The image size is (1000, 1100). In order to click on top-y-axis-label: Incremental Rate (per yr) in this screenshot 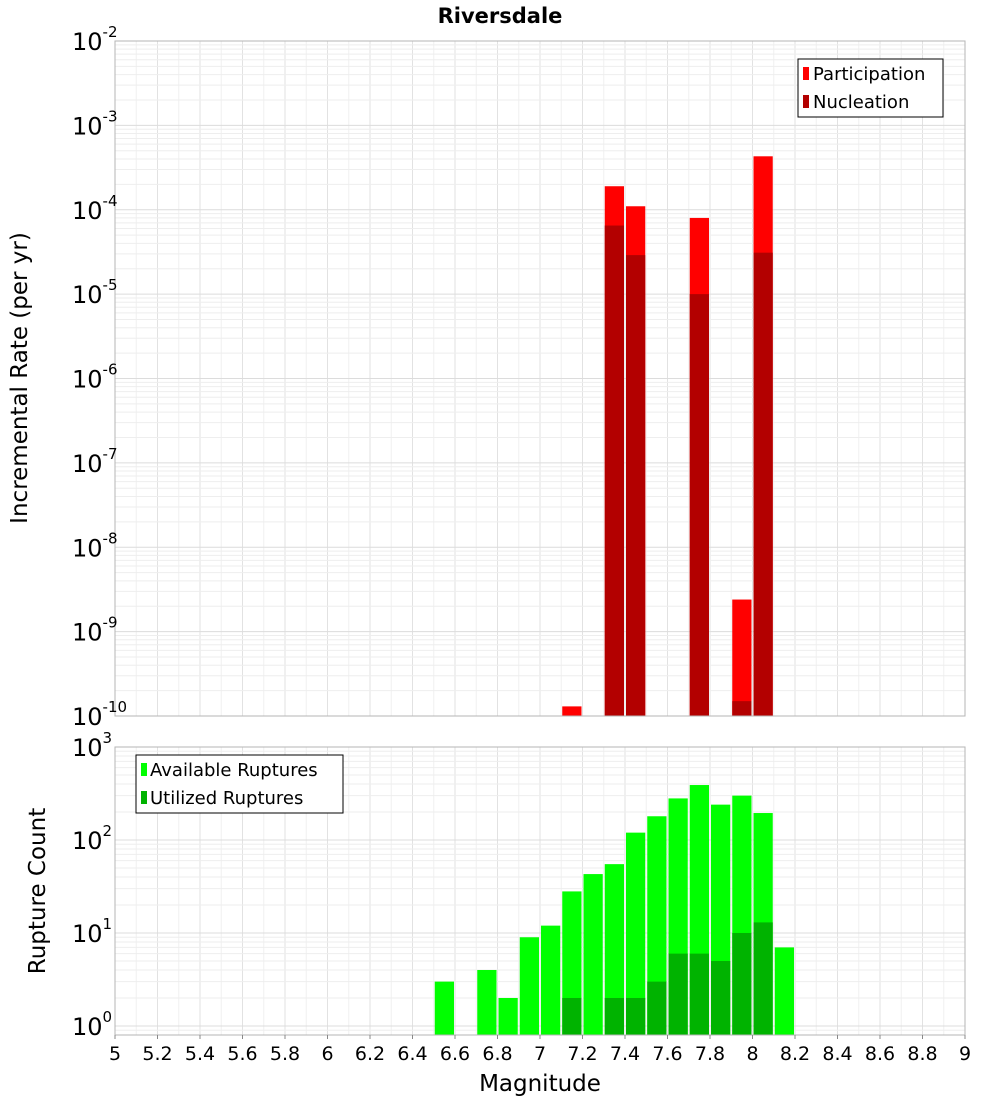, I will do `click(20, 378)`.